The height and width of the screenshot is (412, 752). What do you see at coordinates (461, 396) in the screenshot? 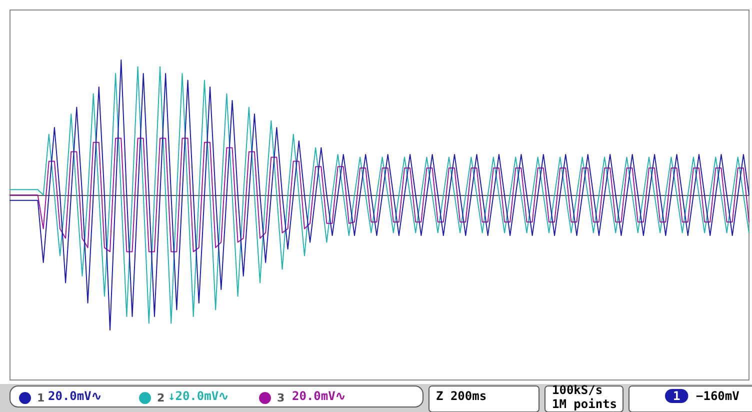
I see `text: Z 200ms` at bounding box center [461, 396].